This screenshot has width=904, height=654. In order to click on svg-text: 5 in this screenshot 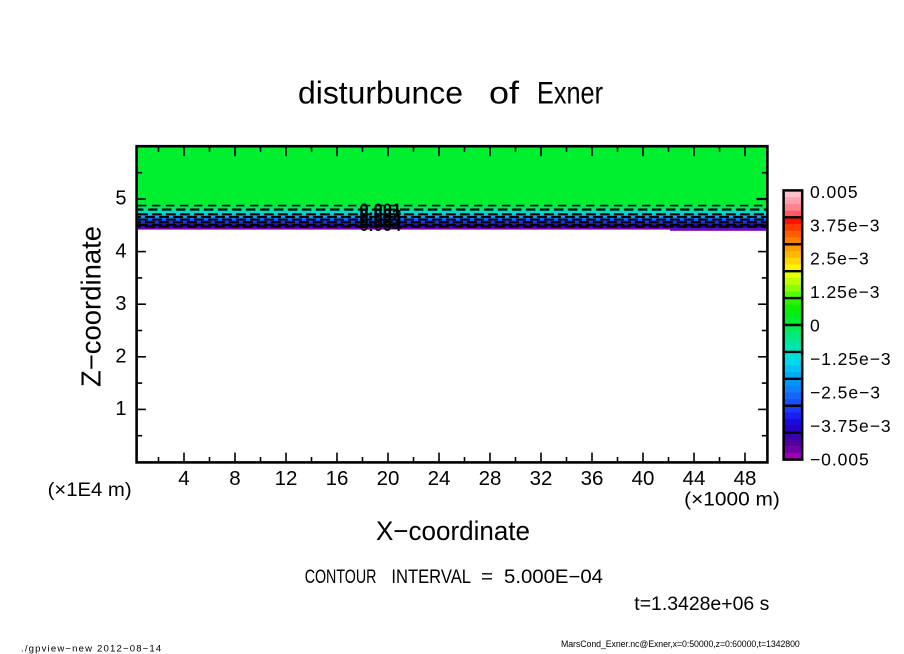, I will do `click(120, 199)`.